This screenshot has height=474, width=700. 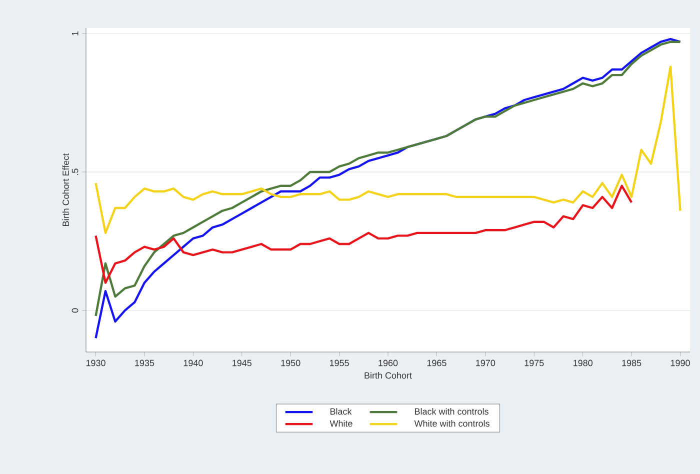 I want to click on x-tick-label: 1990, so click(x=680, y=363).